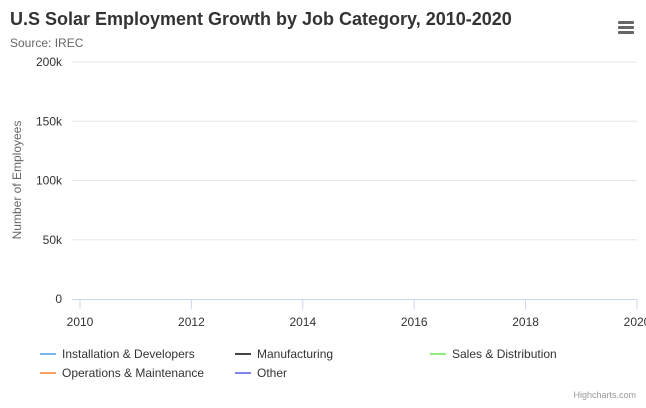 The image size is (646, 408). Describe the element at coordinates (356, 322) in the screenshot. I see `x-axis-labels: 2010 2012 2014 2016 2018 2020` at that location.